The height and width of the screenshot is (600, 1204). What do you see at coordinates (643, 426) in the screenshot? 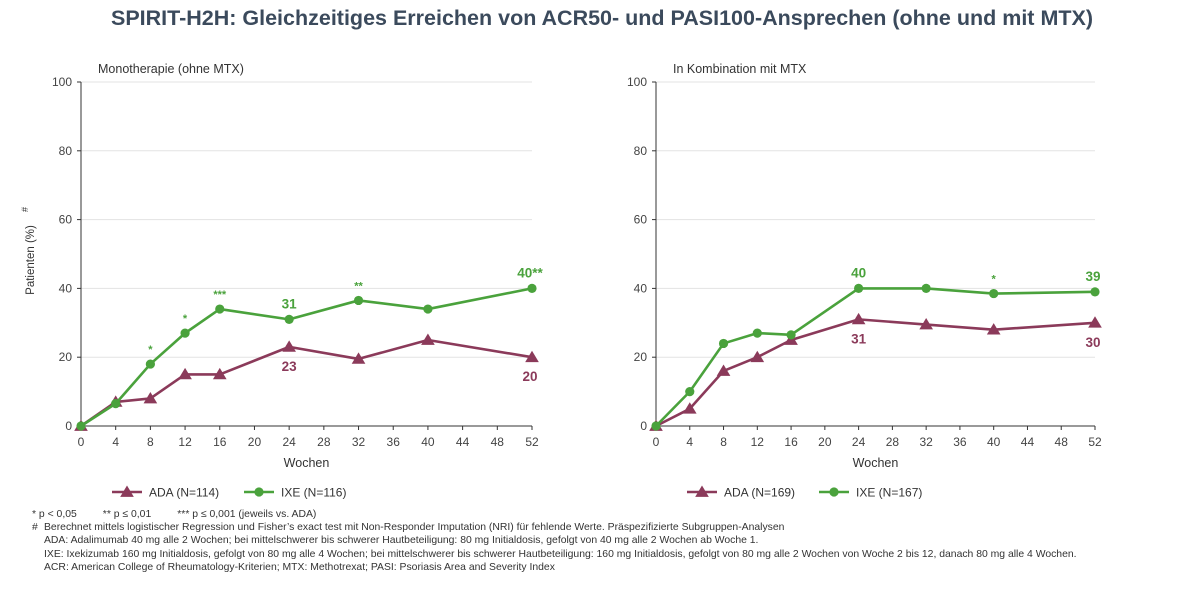
I see `y-tick-label: 0` at bounding box center [643, 426].